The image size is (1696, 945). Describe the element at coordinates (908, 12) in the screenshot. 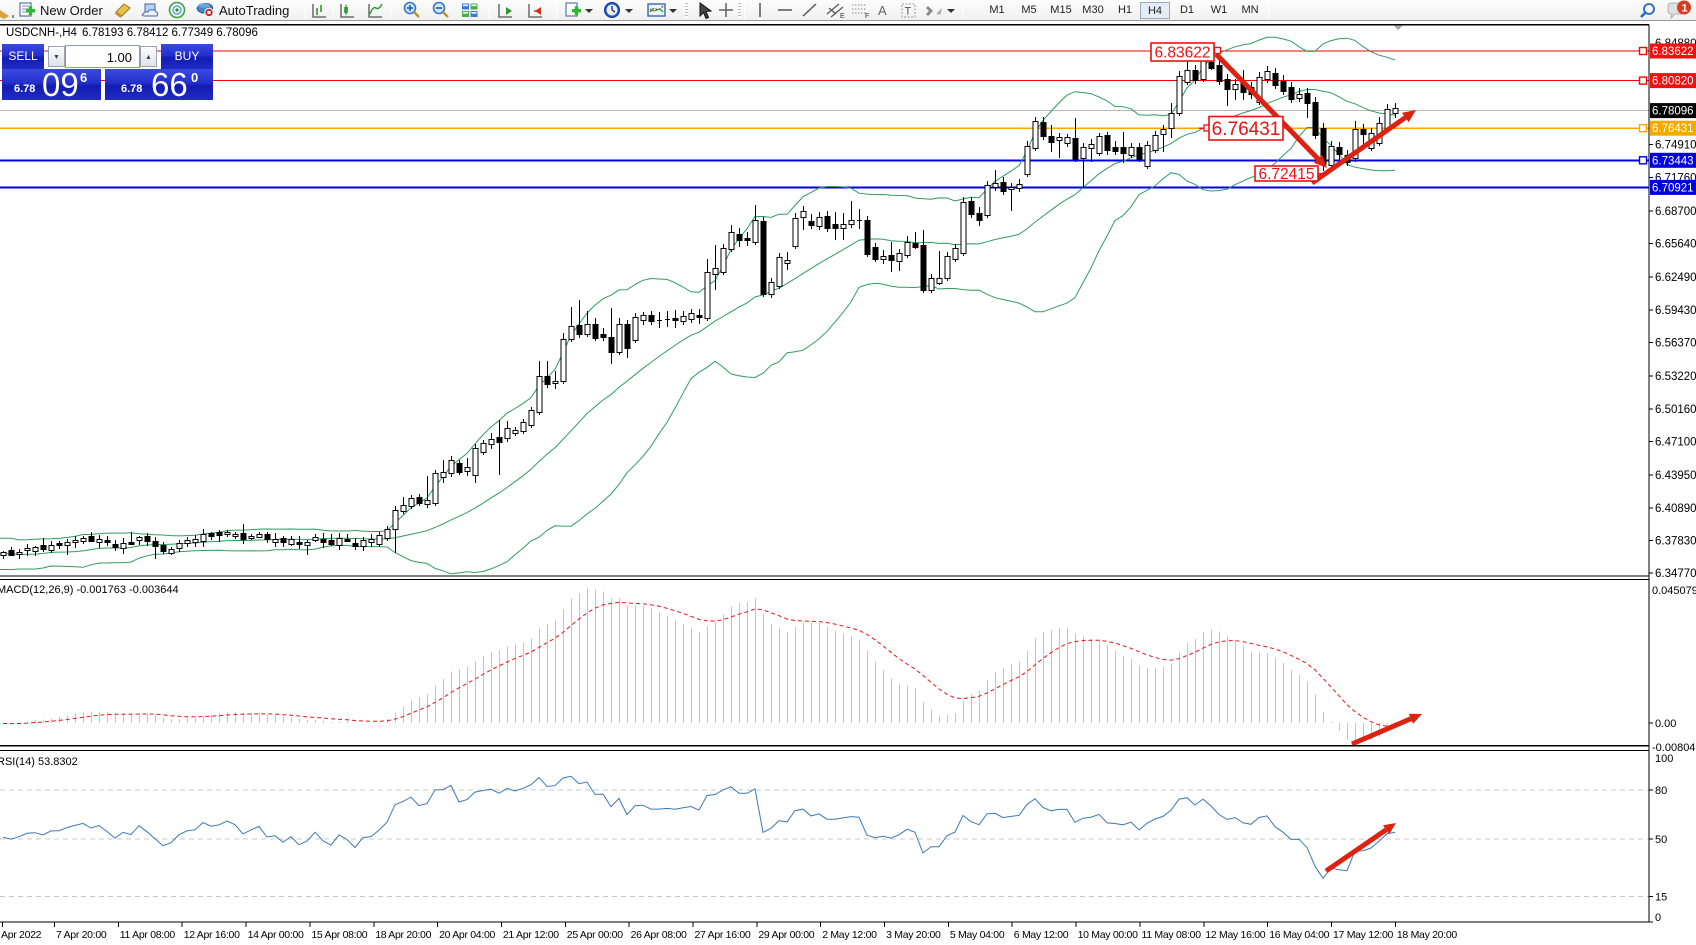

I see `svg-text: T` at that location.